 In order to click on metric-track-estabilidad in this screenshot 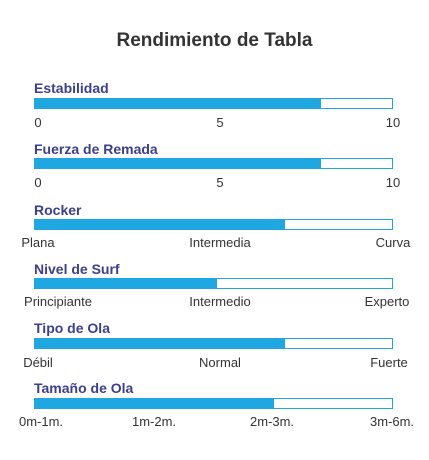, I will do `click(213, 103)`.